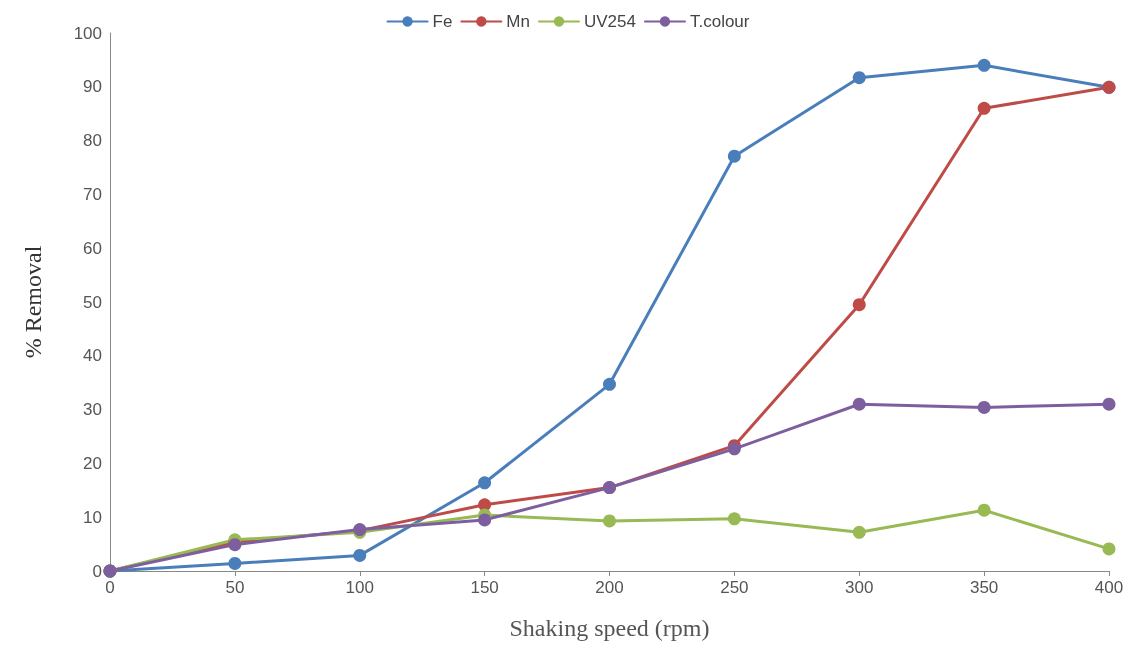 The image size is (1136, 663). I want to click on x-tick-label: 0, so click(110, 587).